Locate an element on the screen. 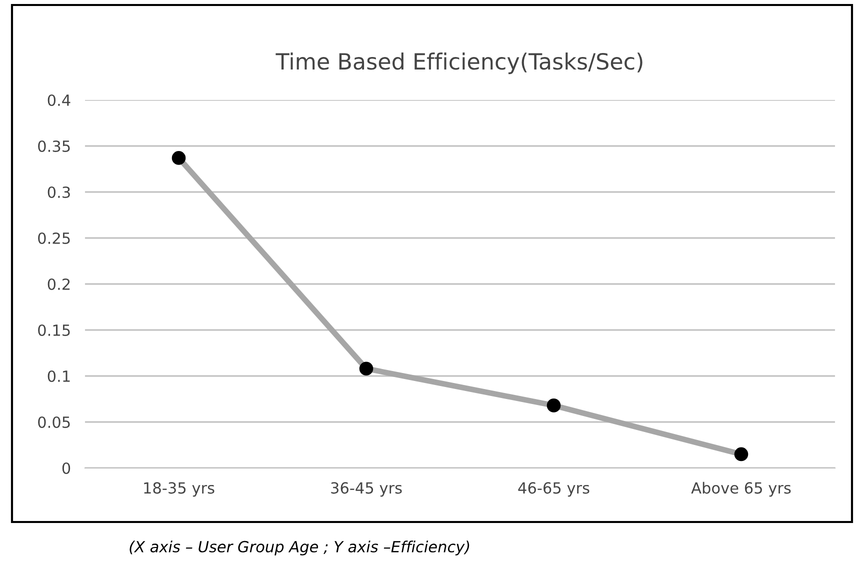  y-tick-label: 0 is located at coordinates (66, 468).